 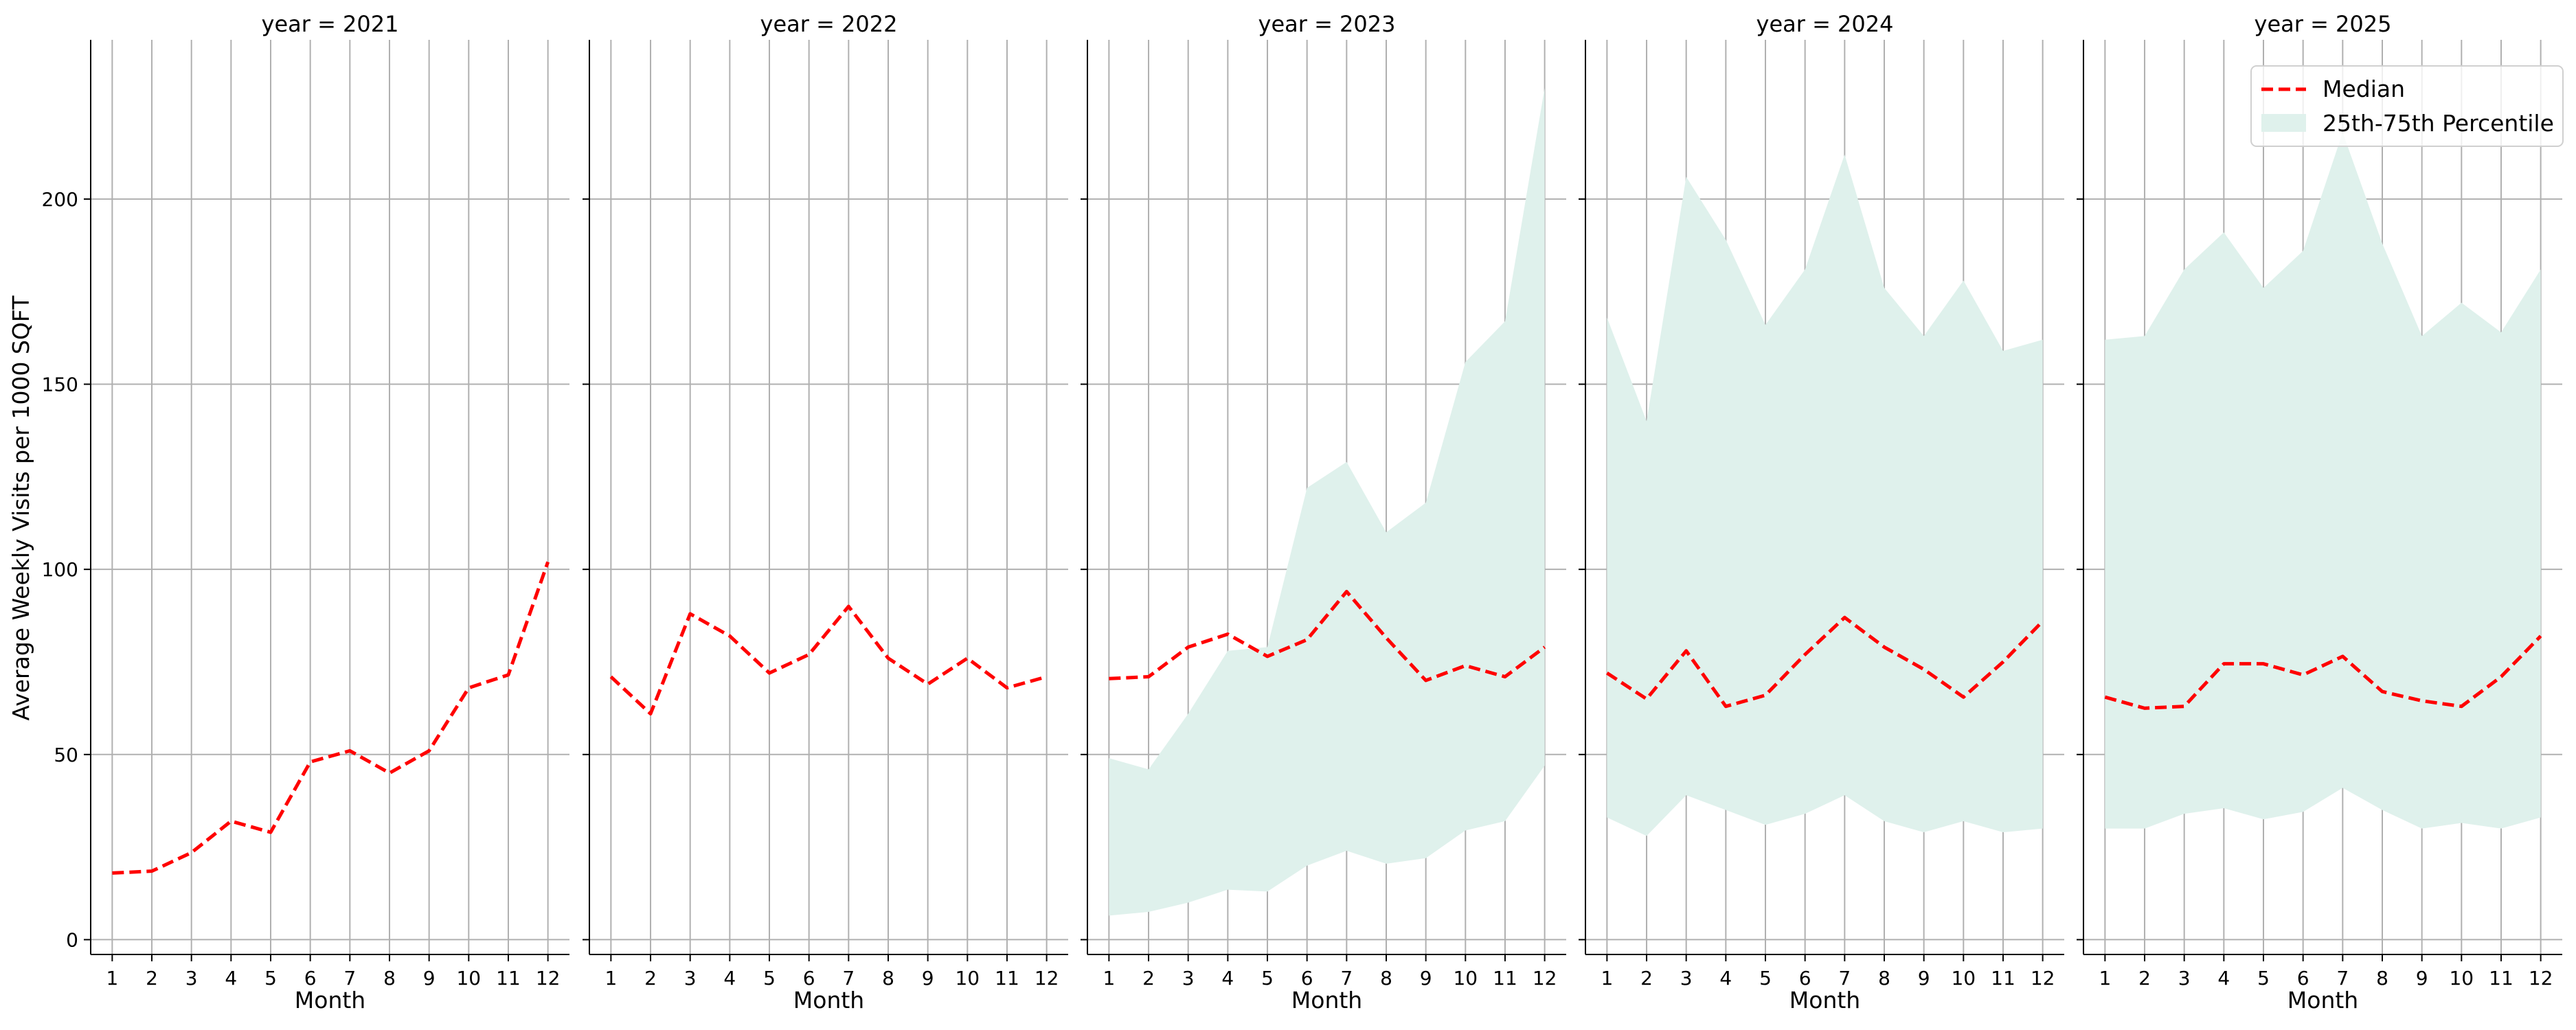 I want to click on legend-frame, so click(x=2407, y=106).